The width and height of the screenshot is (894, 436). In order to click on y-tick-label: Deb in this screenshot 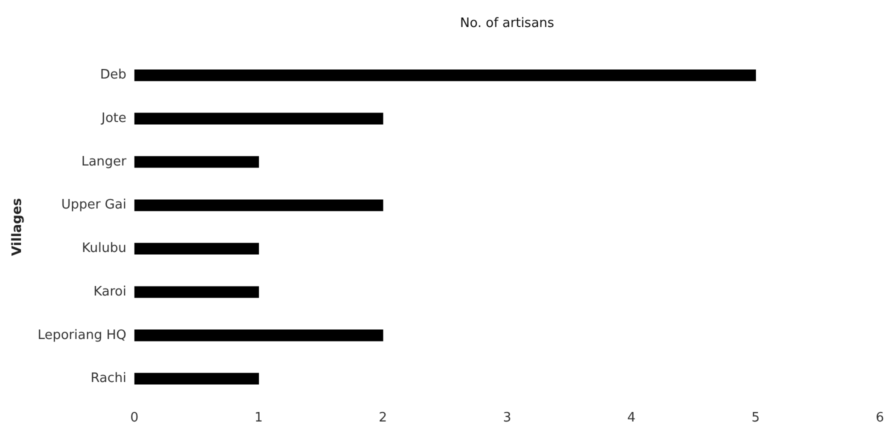, I will do `click(113, 75)`.